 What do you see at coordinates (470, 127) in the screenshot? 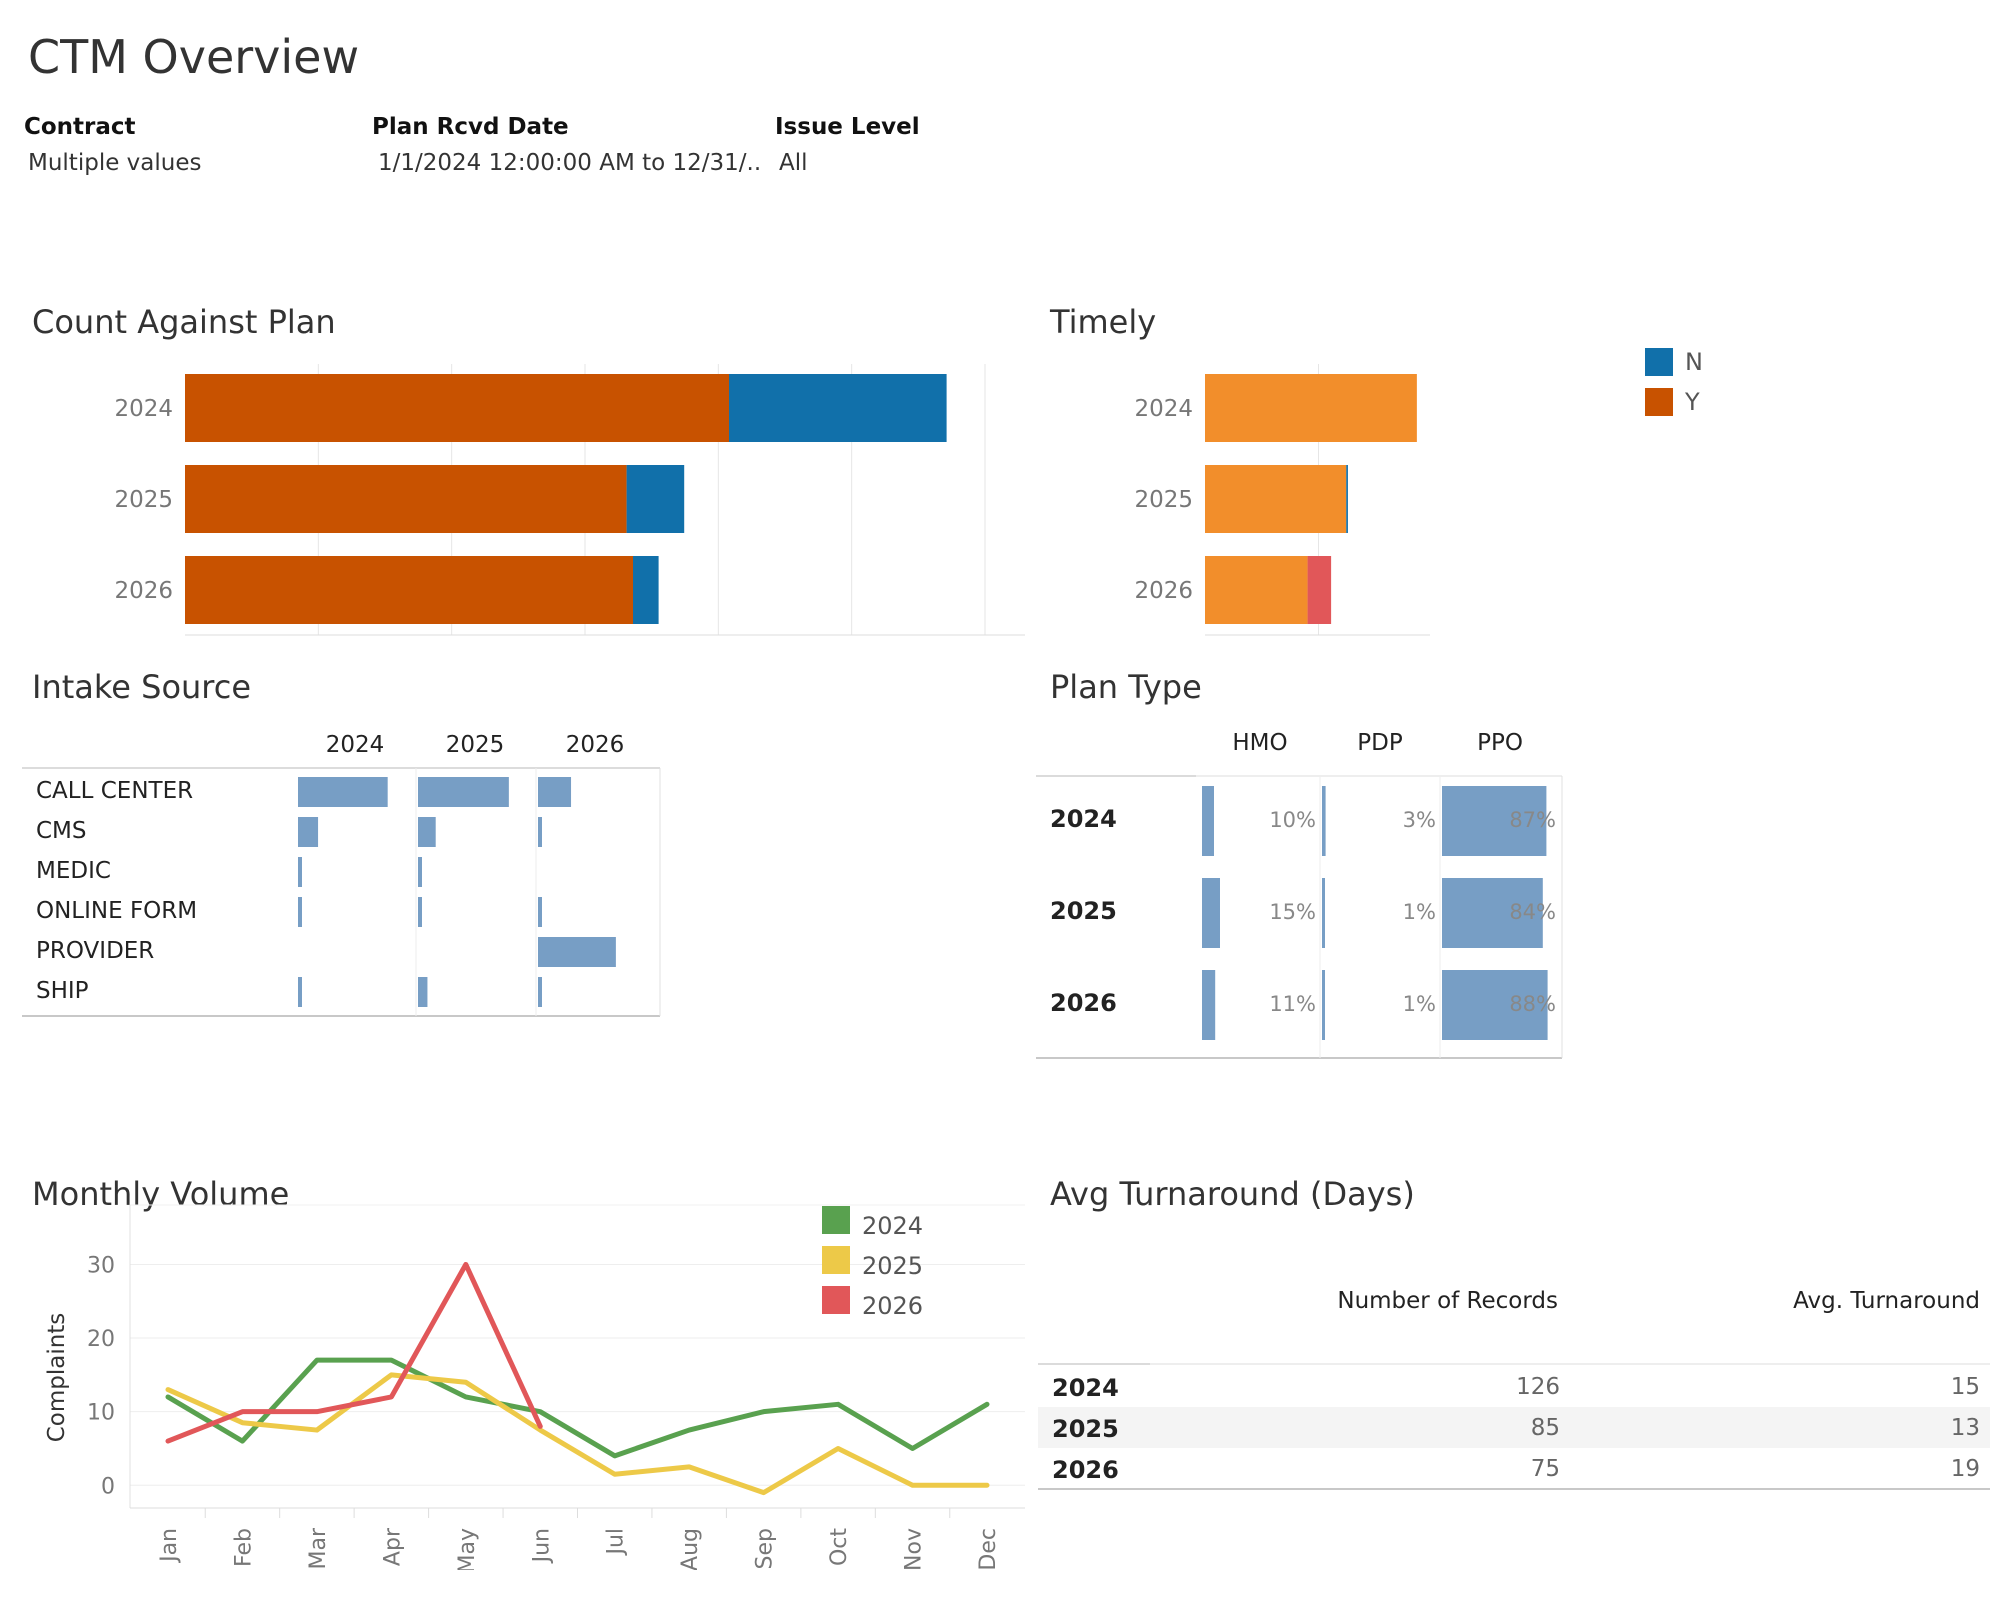
I see `filter-label: Plan Rcvd Date` at bounding box center [470, 127].